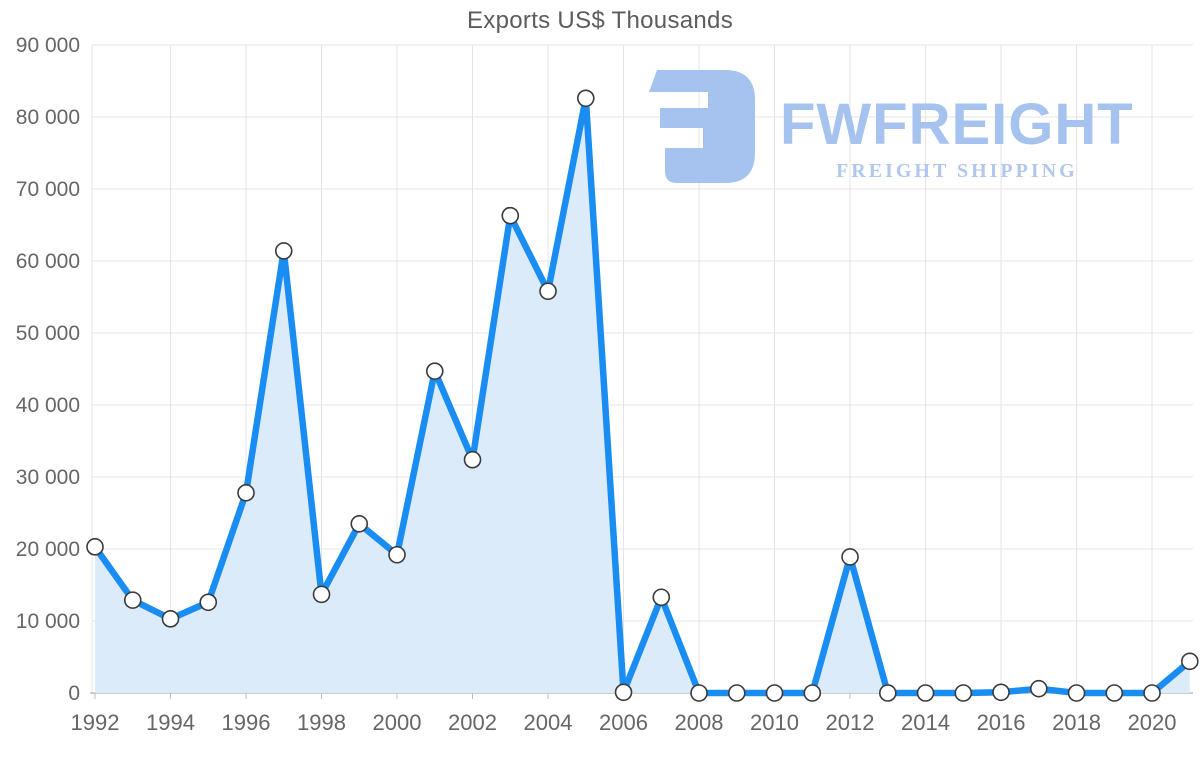  What do you see at coordinates (774, 722) in the screenshot?
I see `svg-text: 2010` at bounding box center [774, 722].